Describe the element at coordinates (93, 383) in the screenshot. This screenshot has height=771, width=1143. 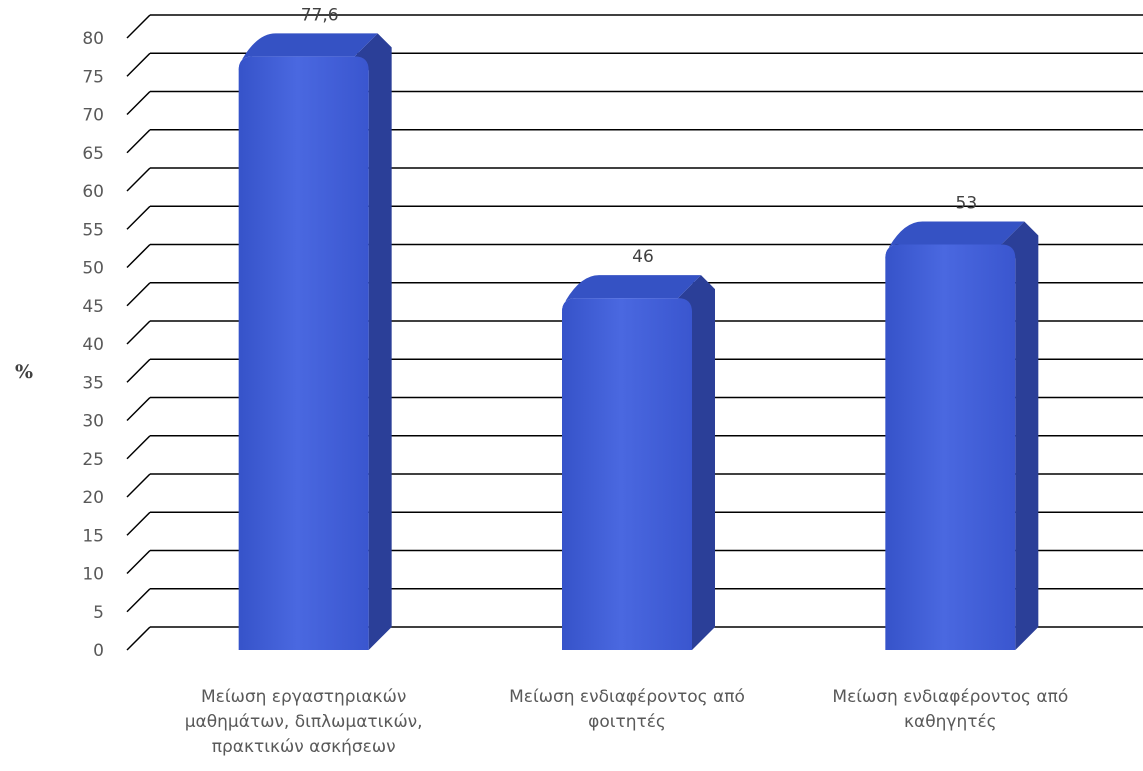
I see `y-tick-label: 35` at that location.